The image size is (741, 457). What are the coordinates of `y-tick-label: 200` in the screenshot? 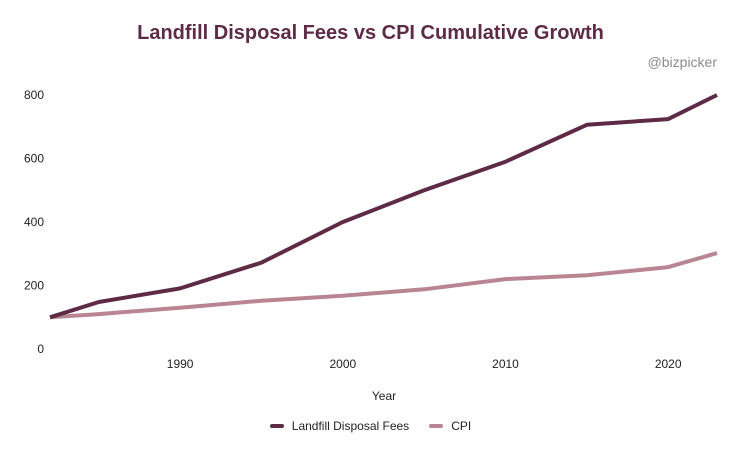 It's located at (34, 286).